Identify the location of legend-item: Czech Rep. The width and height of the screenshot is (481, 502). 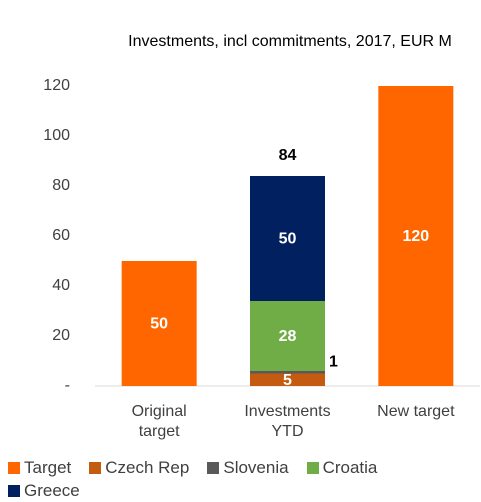
(139, 467).